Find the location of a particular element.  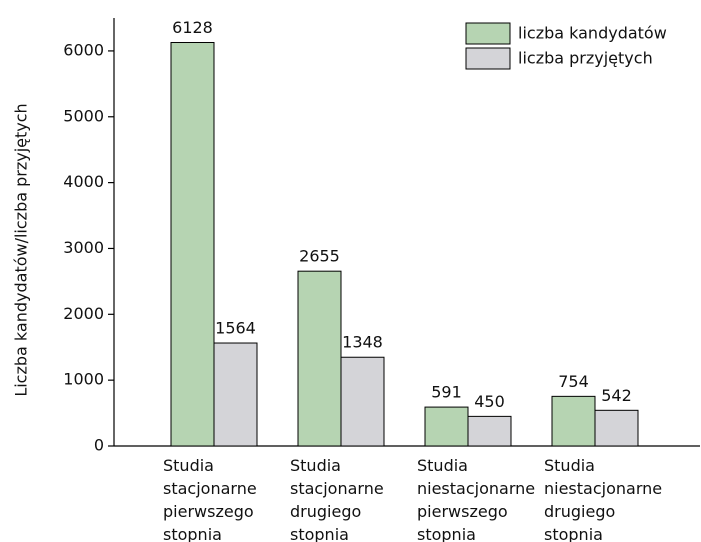

y-tick-label: 6000 is located at coordinates (83, 49).